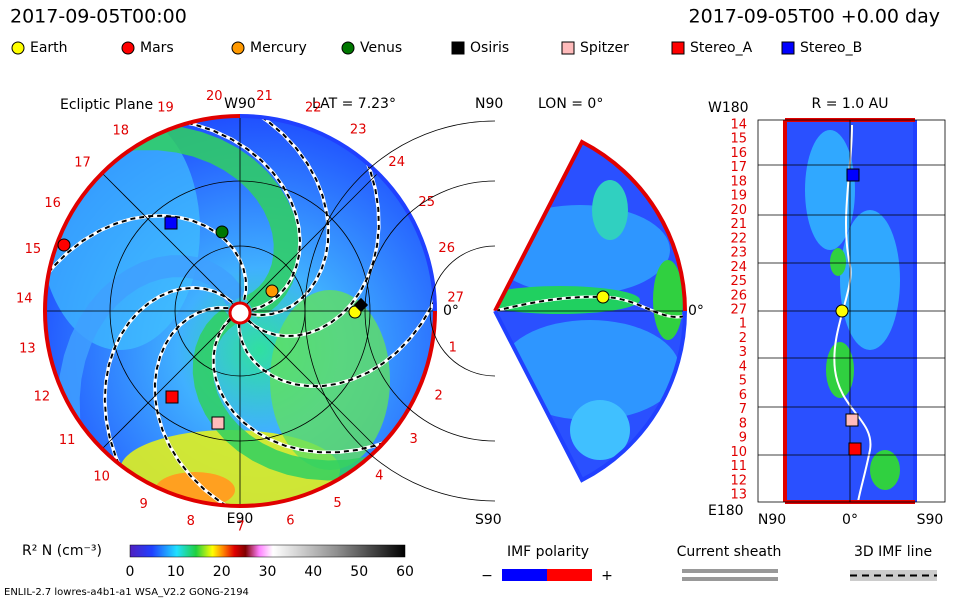 This screenshot has height=600, width=960. Describe the element at coordinates (489, 104) in the screenshot. I see `top-label: N90` at that location.